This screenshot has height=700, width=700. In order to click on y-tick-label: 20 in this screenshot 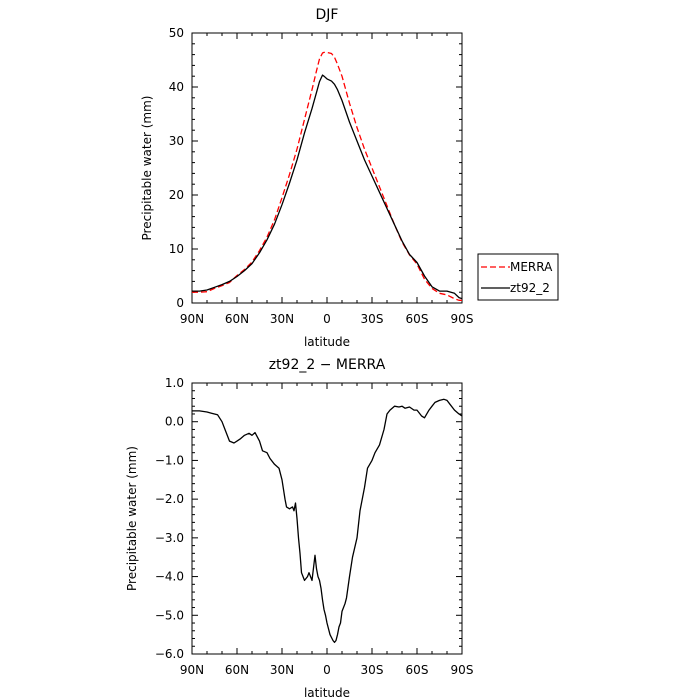, I will do `click(176, 195)`.